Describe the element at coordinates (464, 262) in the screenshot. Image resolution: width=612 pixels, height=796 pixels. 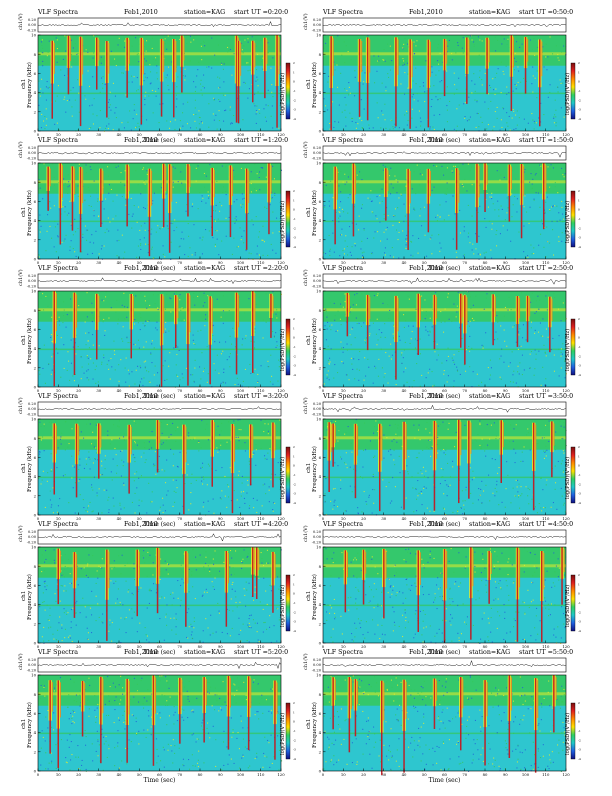
I see `time-tick-label: 70` at that location.